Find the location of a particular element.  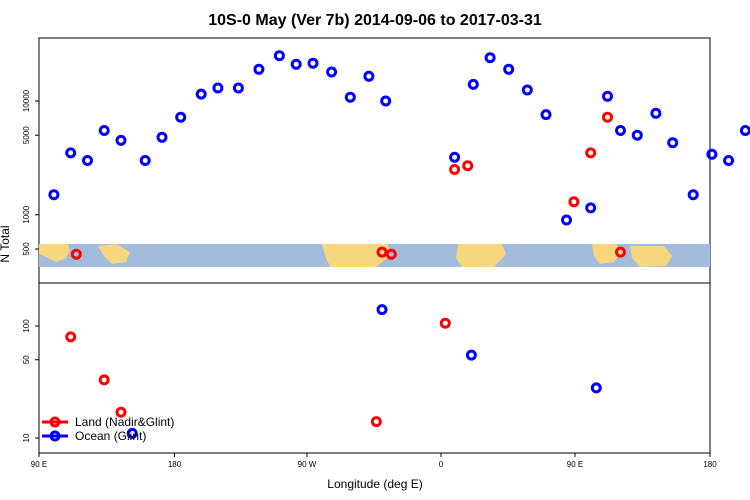

map-strip is located at coordinates (374, 255).